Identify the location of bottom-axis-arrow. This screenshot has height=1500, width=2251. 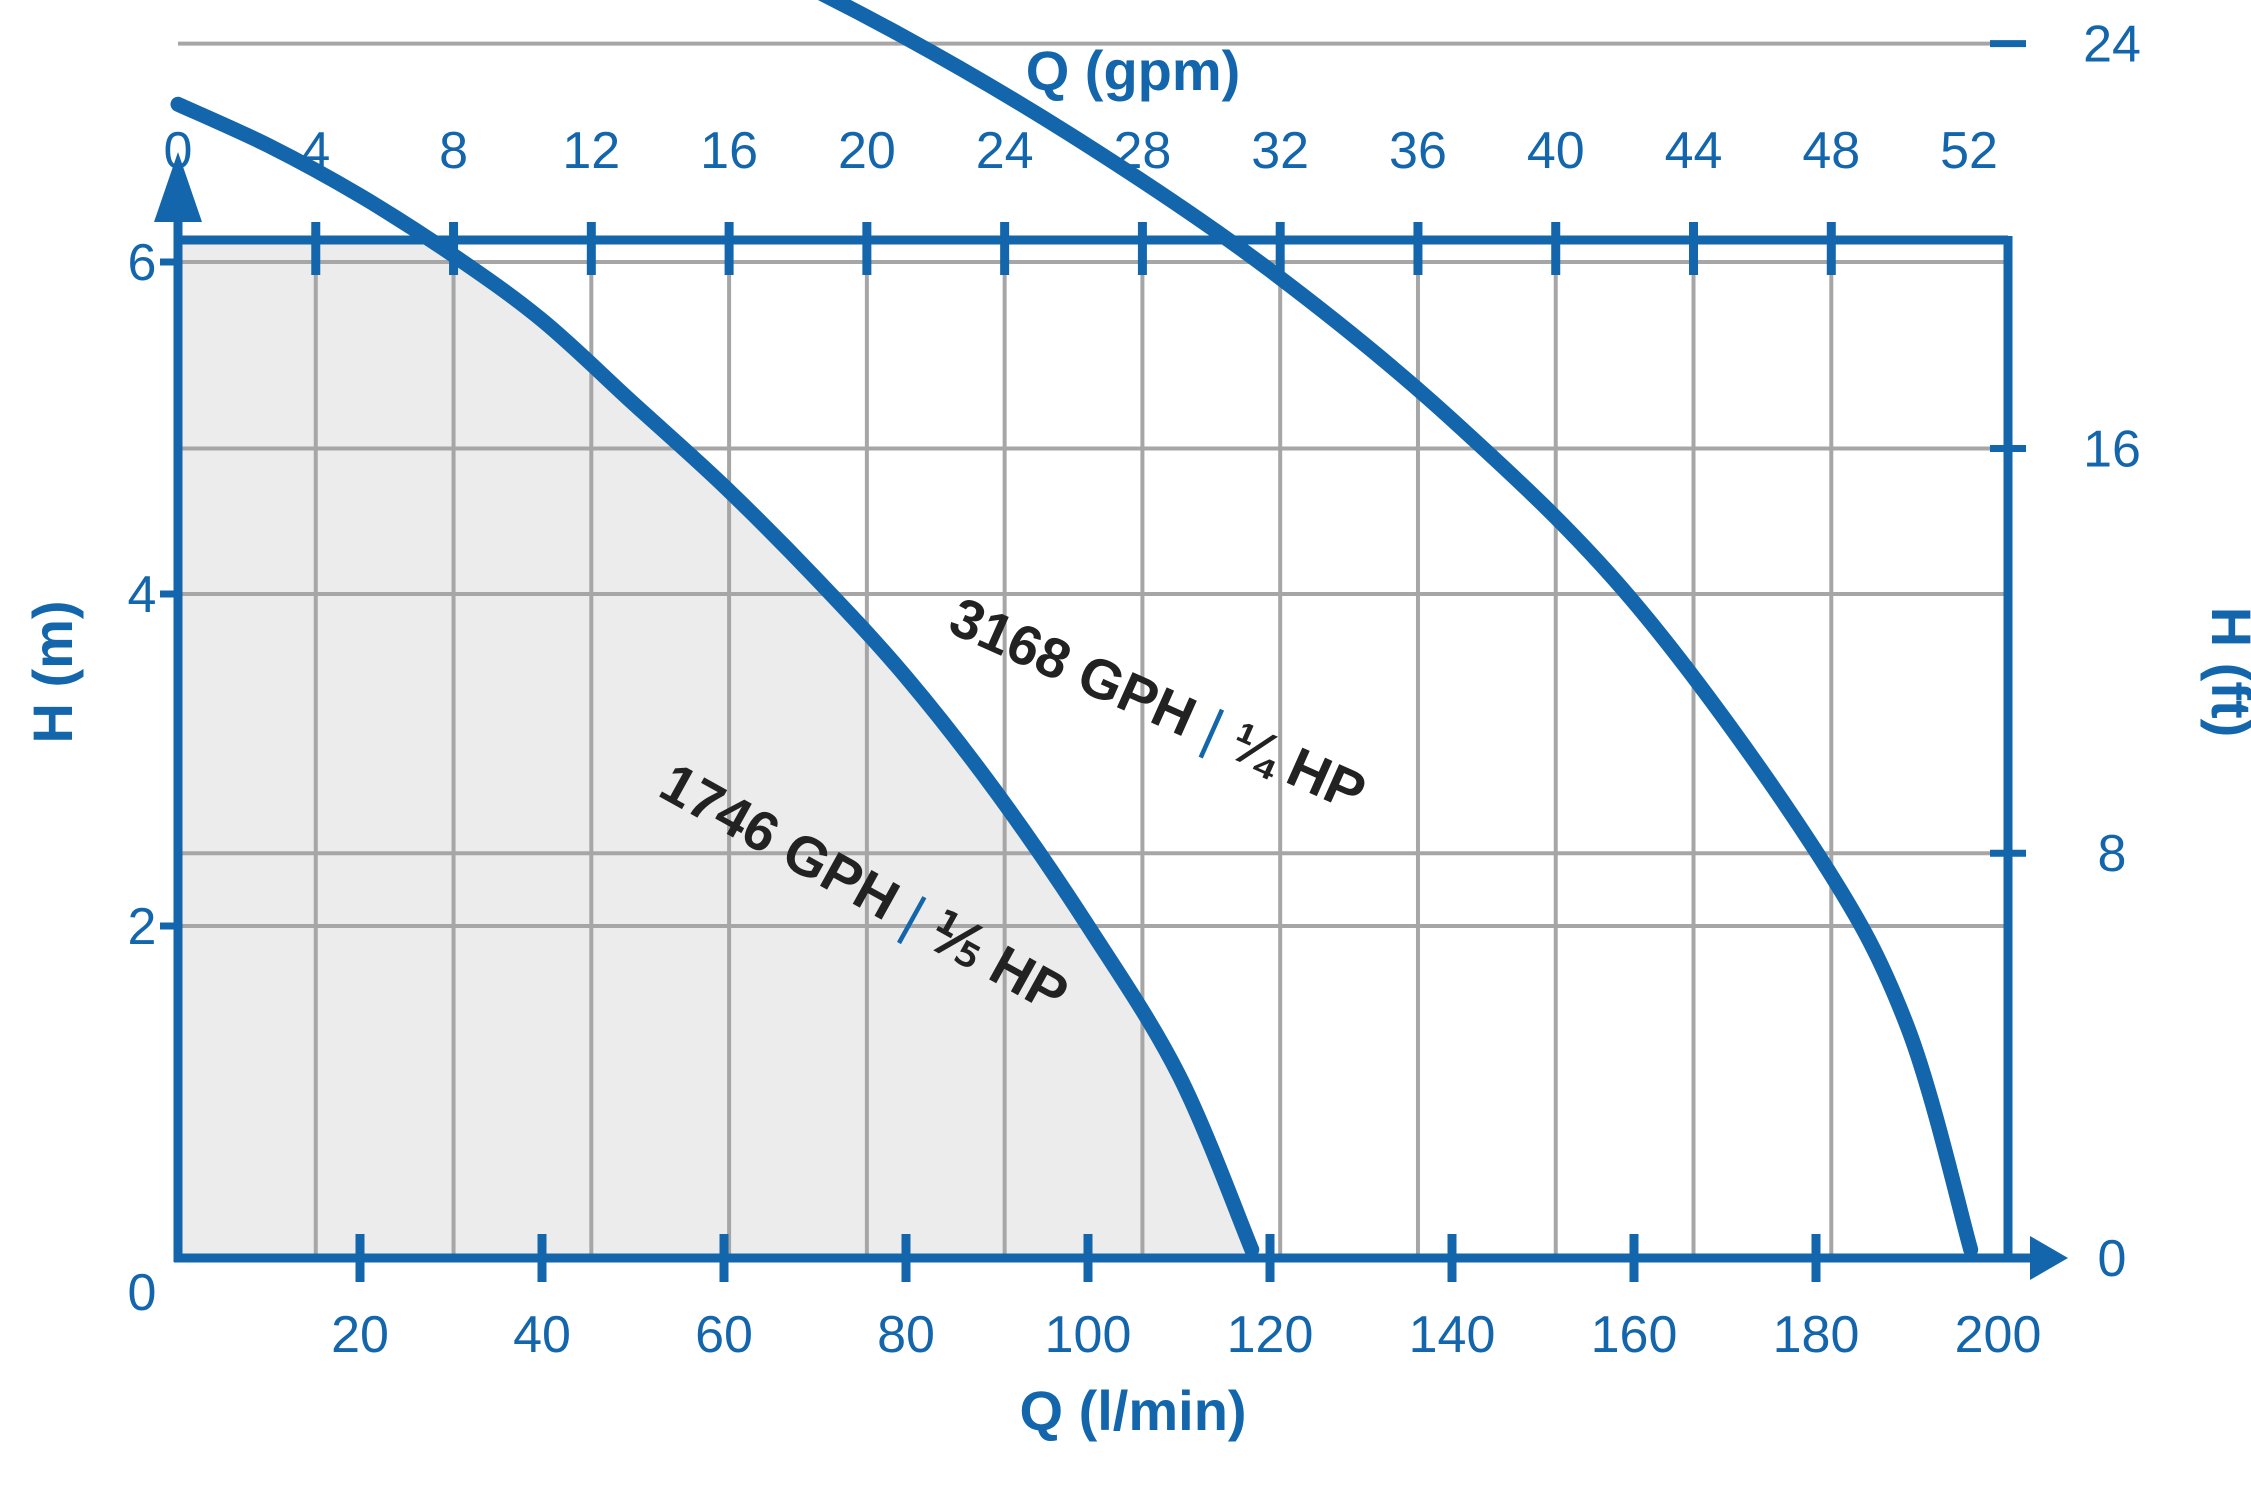
(2049, 1258).